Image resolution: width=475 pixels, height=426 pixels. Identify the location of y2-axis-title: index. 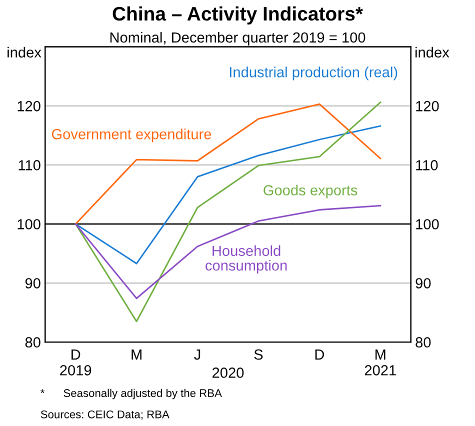
(433, 52).